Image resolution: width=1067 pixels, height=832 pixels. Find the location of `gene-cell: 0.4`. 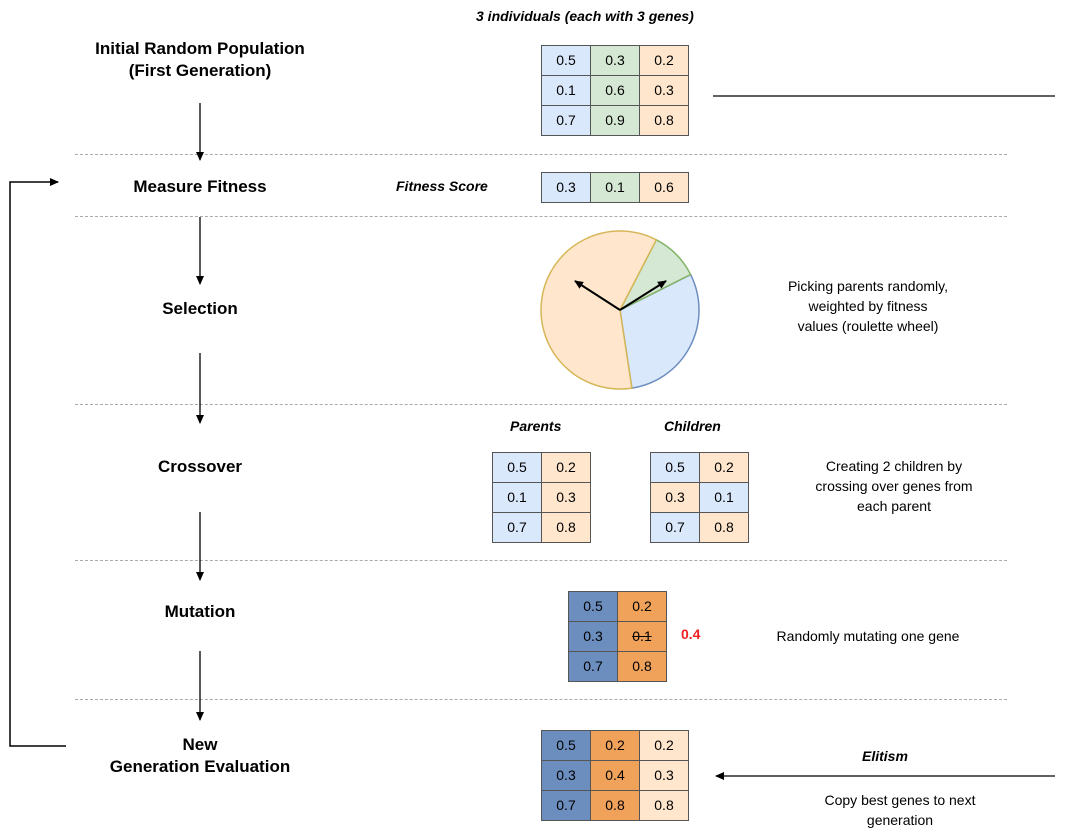

gene-cell: 0.4 is located at coordinates (615, 775).